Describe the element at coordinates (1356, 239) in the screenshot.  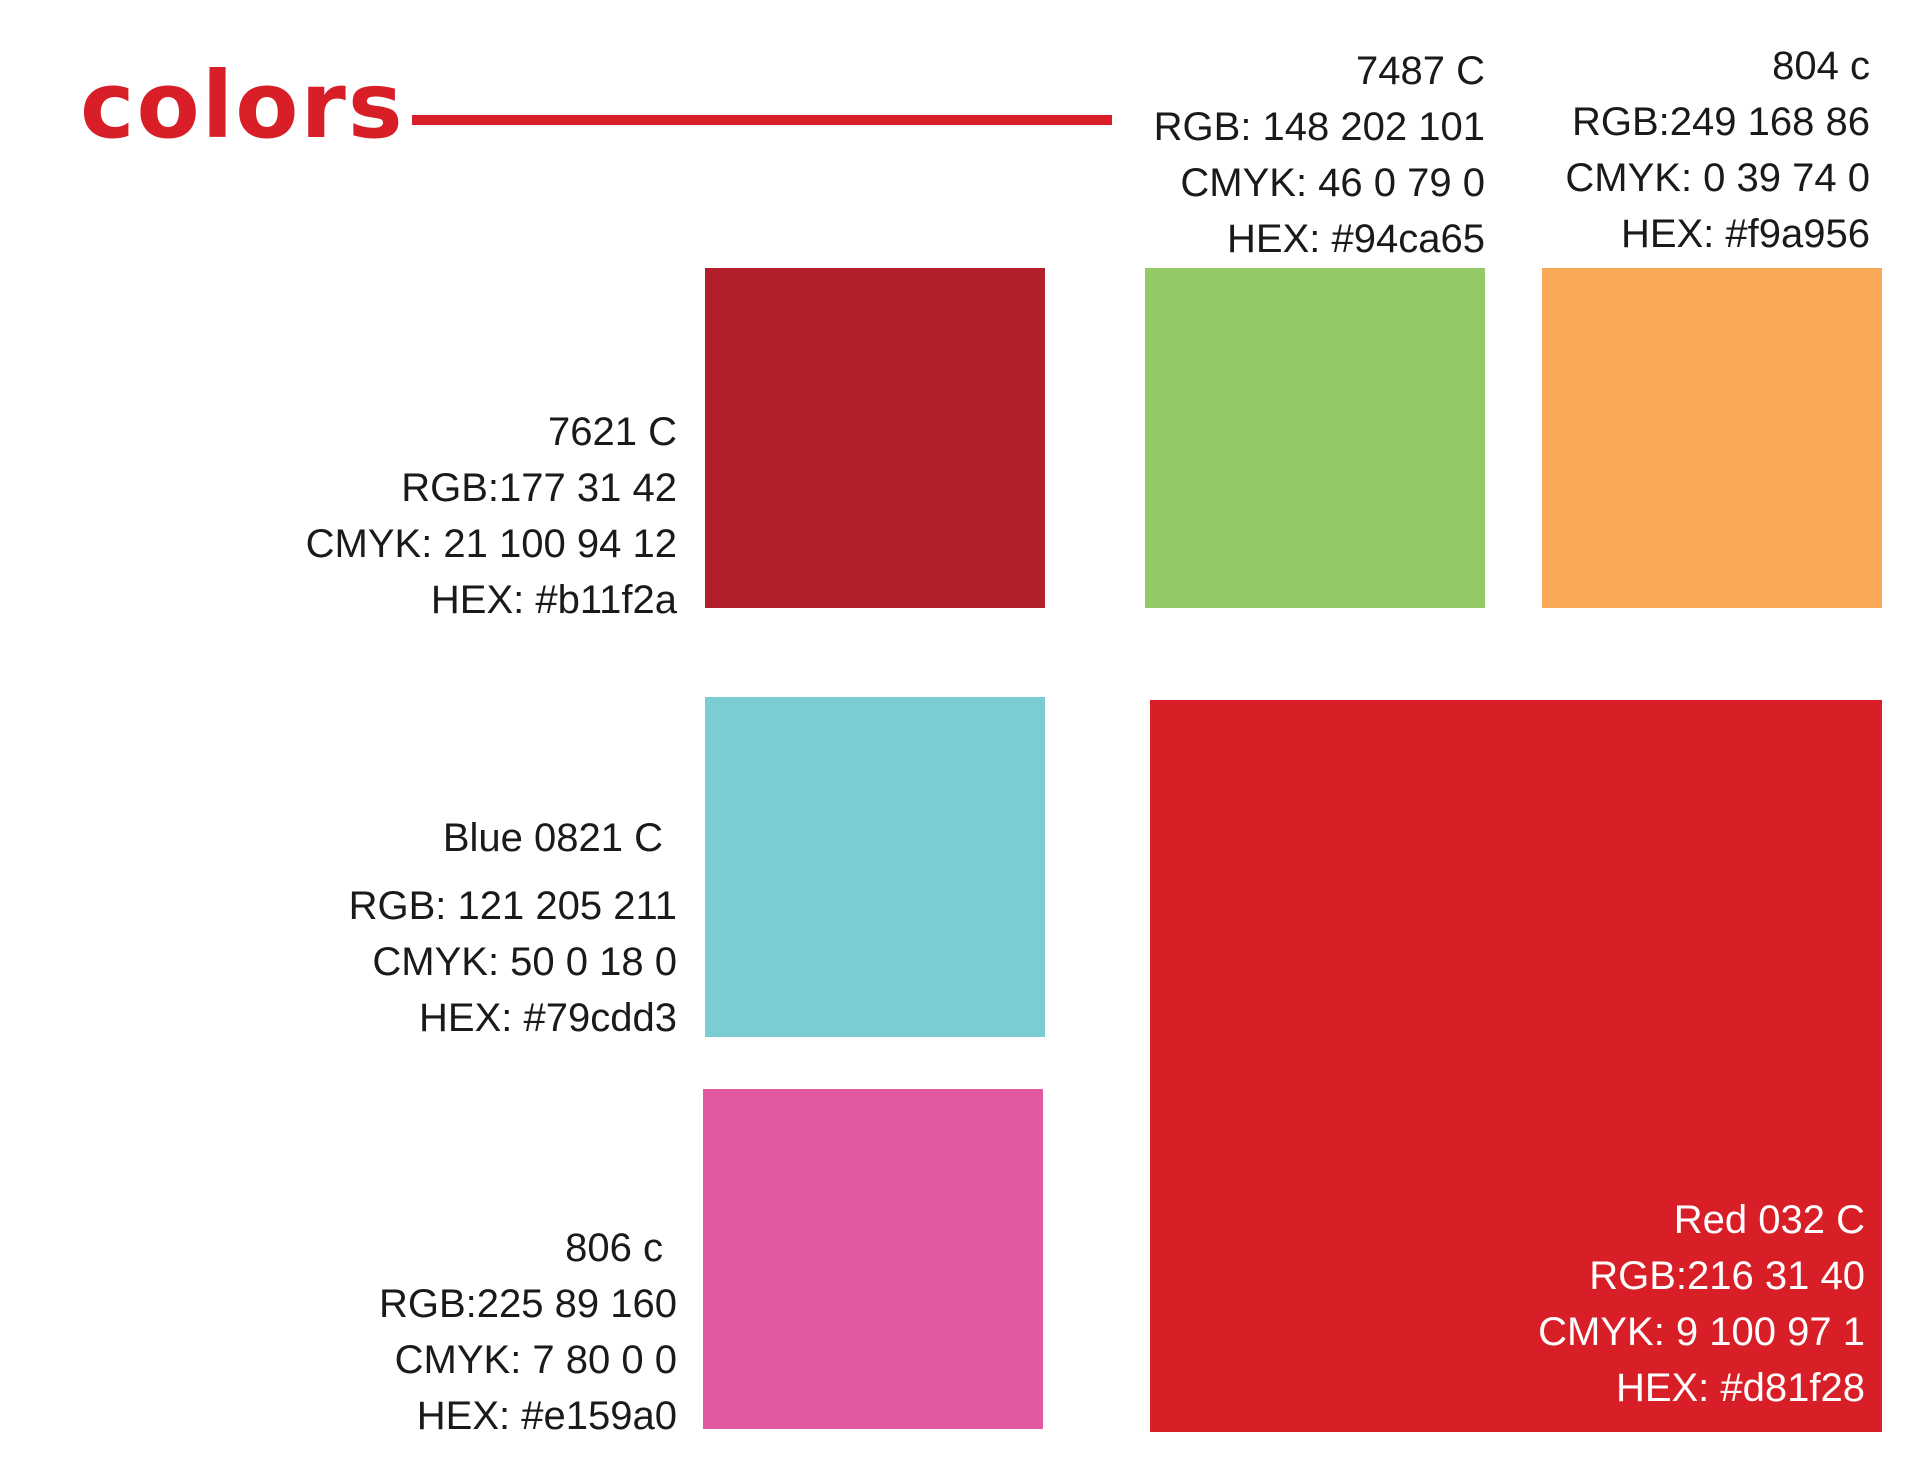
I see `color-hex: HEX: #94ca65` at that location.